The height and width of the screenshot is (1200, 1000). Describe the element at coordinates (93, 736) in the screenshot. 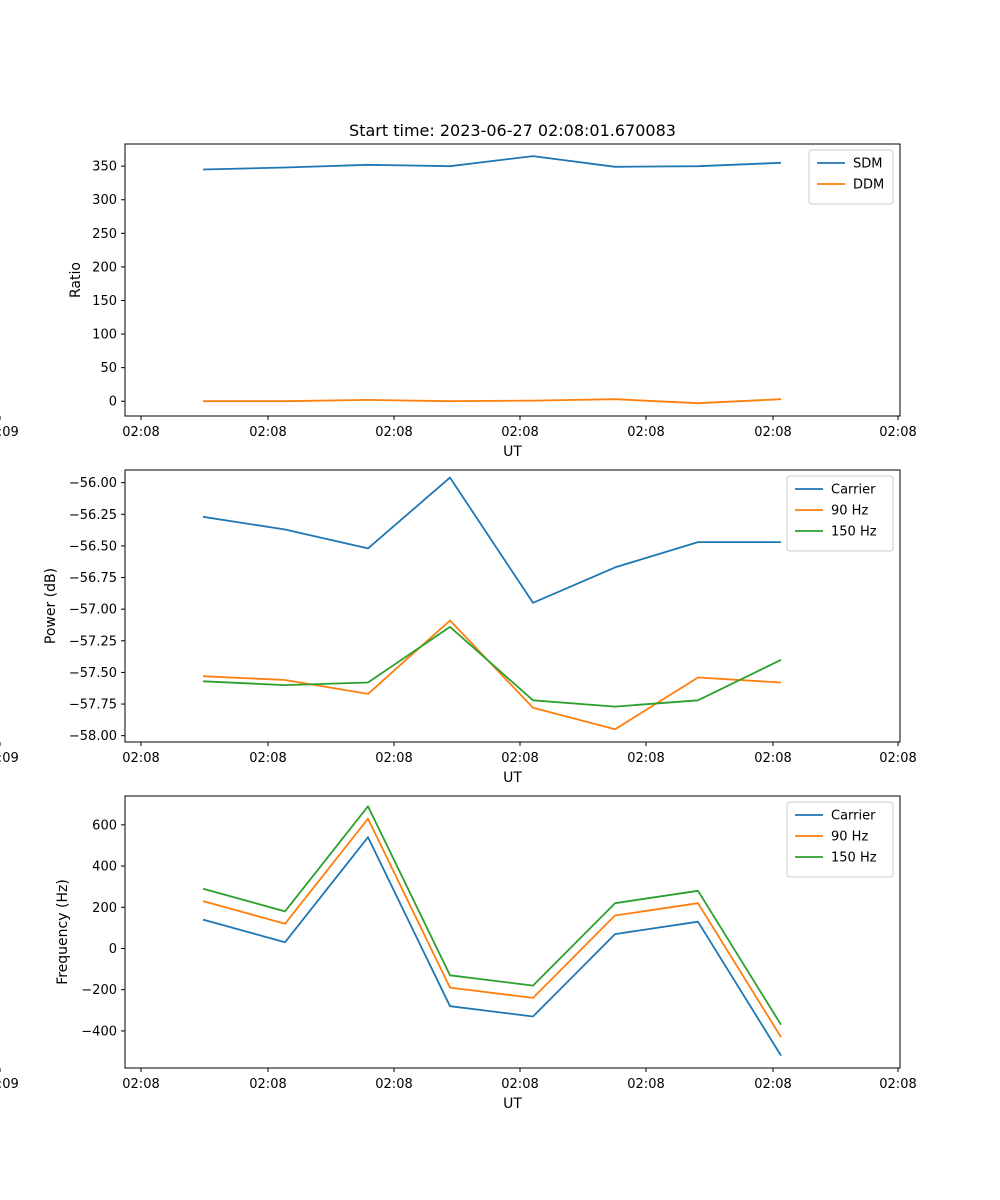

I see `y-tick-label: −58.00` at that location.